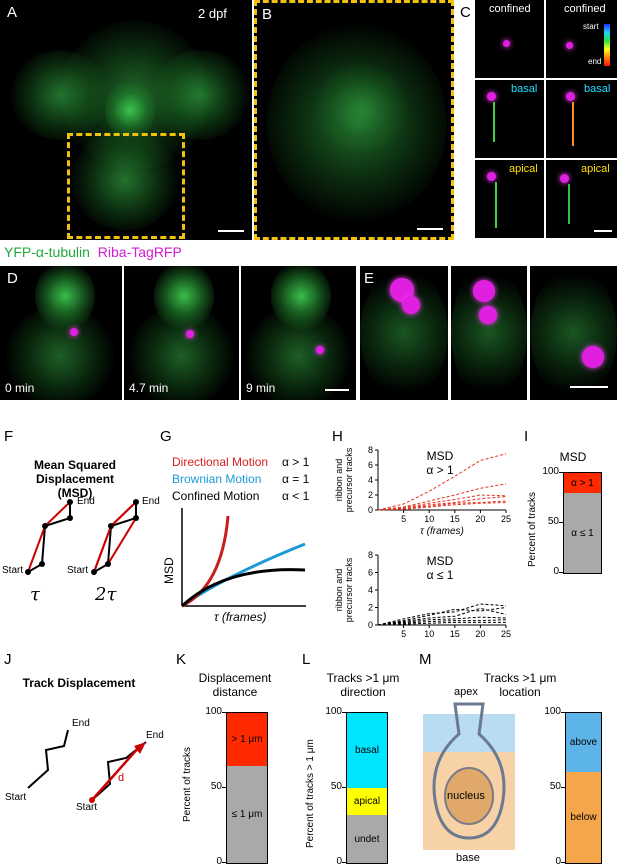 The image size is (617, 867). I want to click on panel-letter-f: F, so click(9, 436).